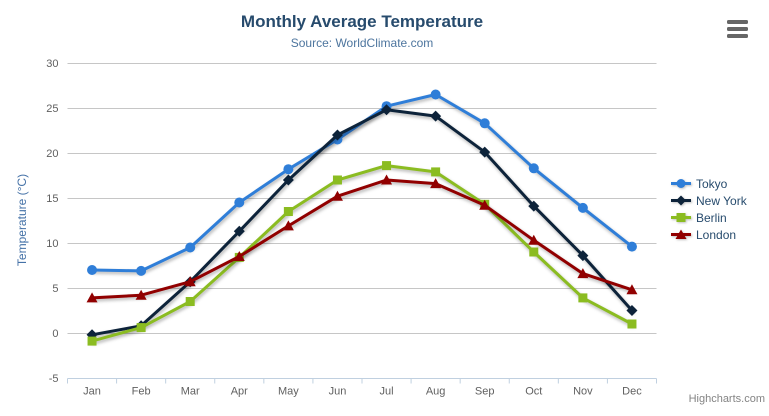  I want to click on x-axis, so click(362, 381).